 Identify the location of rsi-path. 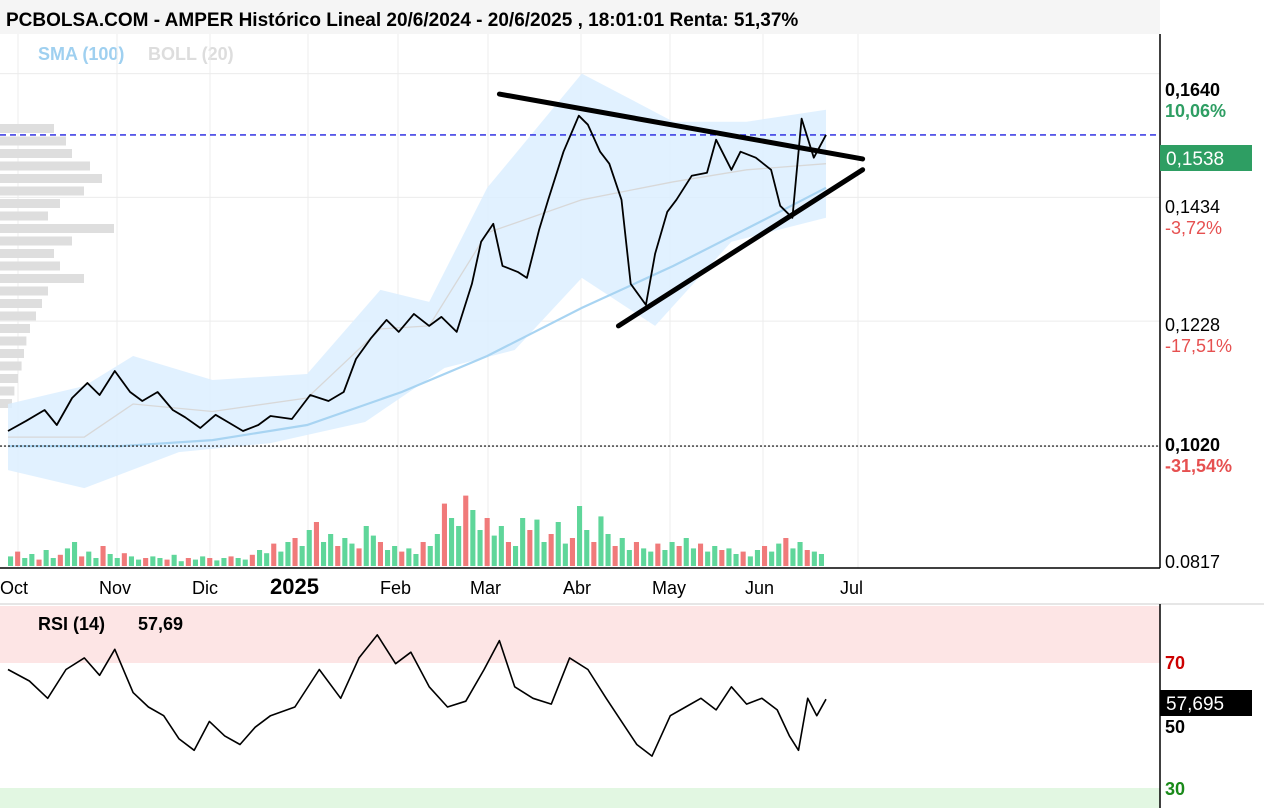
(417, 695).